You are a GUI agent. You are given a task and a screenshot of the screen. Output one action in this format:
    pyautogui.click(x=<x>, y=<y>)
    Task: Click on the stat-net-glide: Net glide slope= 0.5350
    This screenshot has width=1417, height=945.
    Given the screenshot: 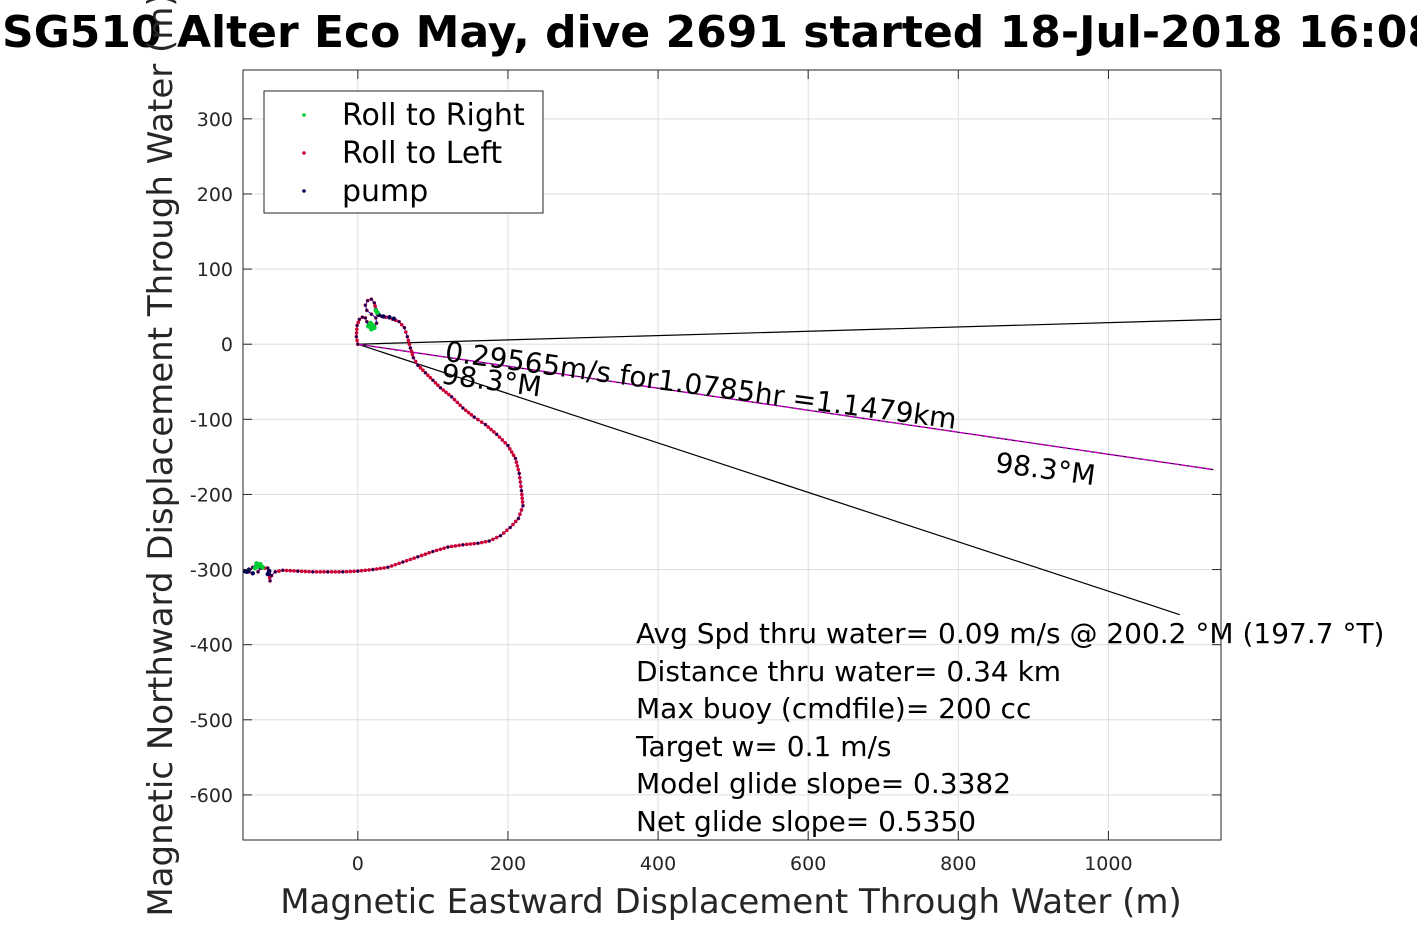 What is the action you would take?
    pyautogui.click(x=806, y=821)
    